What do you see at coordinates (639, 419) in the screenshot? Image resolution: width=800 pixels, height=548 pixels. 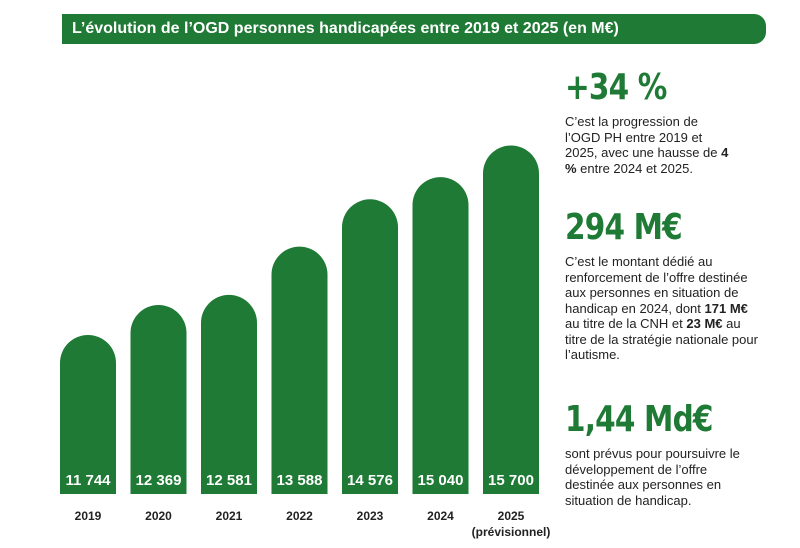 I see `stat-figure: 1,44 Md€` at bounding box center [639, 419].